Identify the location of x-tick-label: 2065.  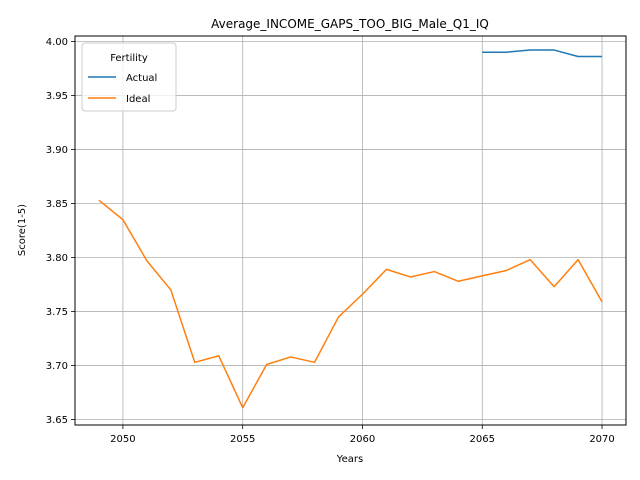
(482, 439).